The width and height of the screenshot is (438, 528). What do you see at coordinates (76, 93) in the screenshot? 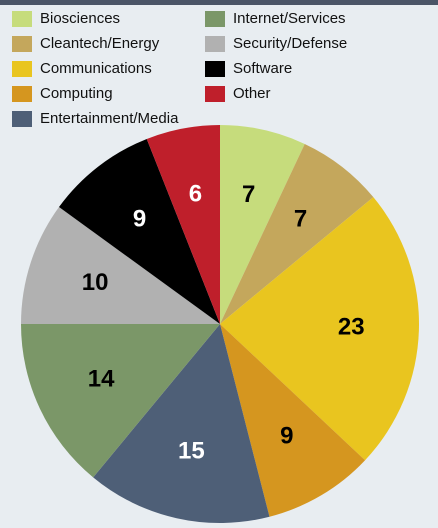
I see `legend-label: Computing` at bounding box center [76, 93].